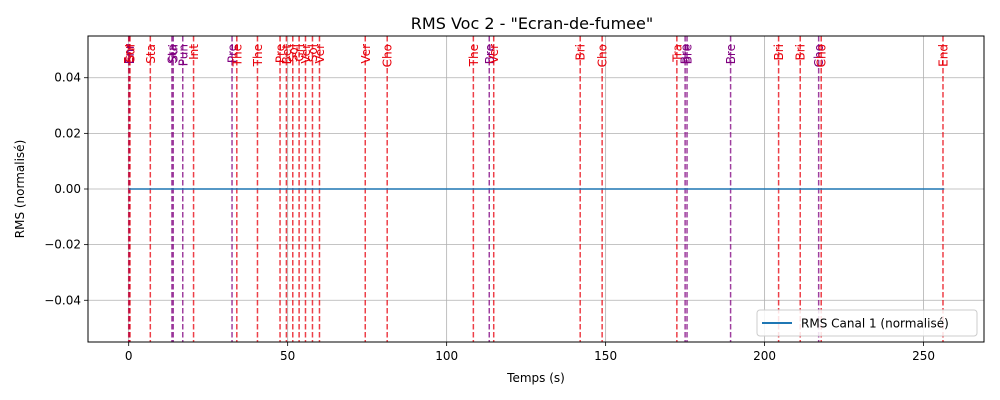 The image size is (1000, 400). What do you see at coordinates (300, 53) in the screenshot?
I see `marker-label: Gri` at bounding box center [300, 53].